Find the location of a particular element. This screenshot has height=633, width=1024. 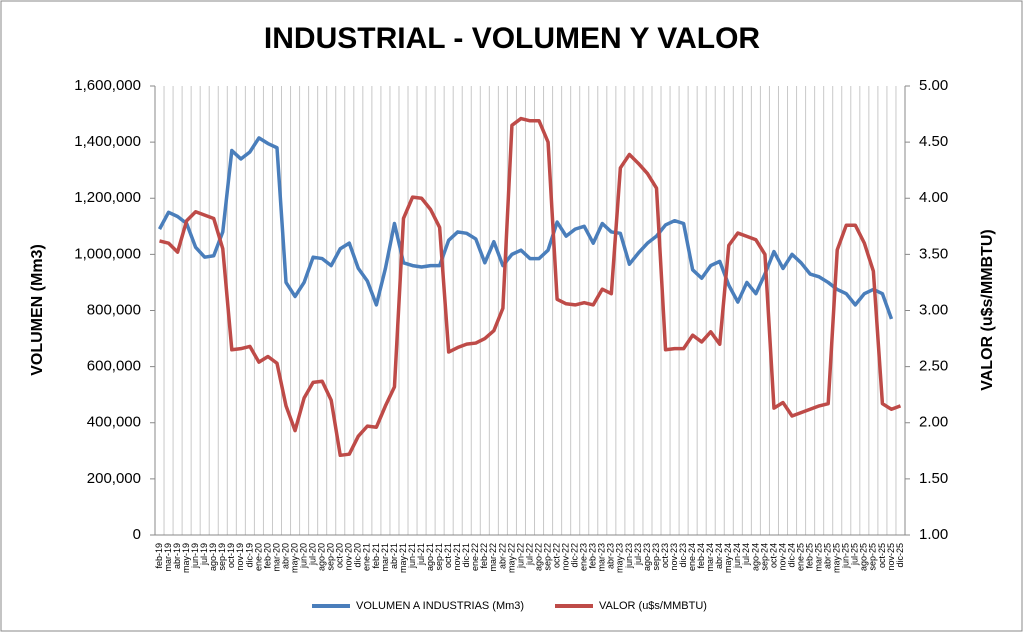

x-tick-label: abr-25 is located at coordinates (828, 556).